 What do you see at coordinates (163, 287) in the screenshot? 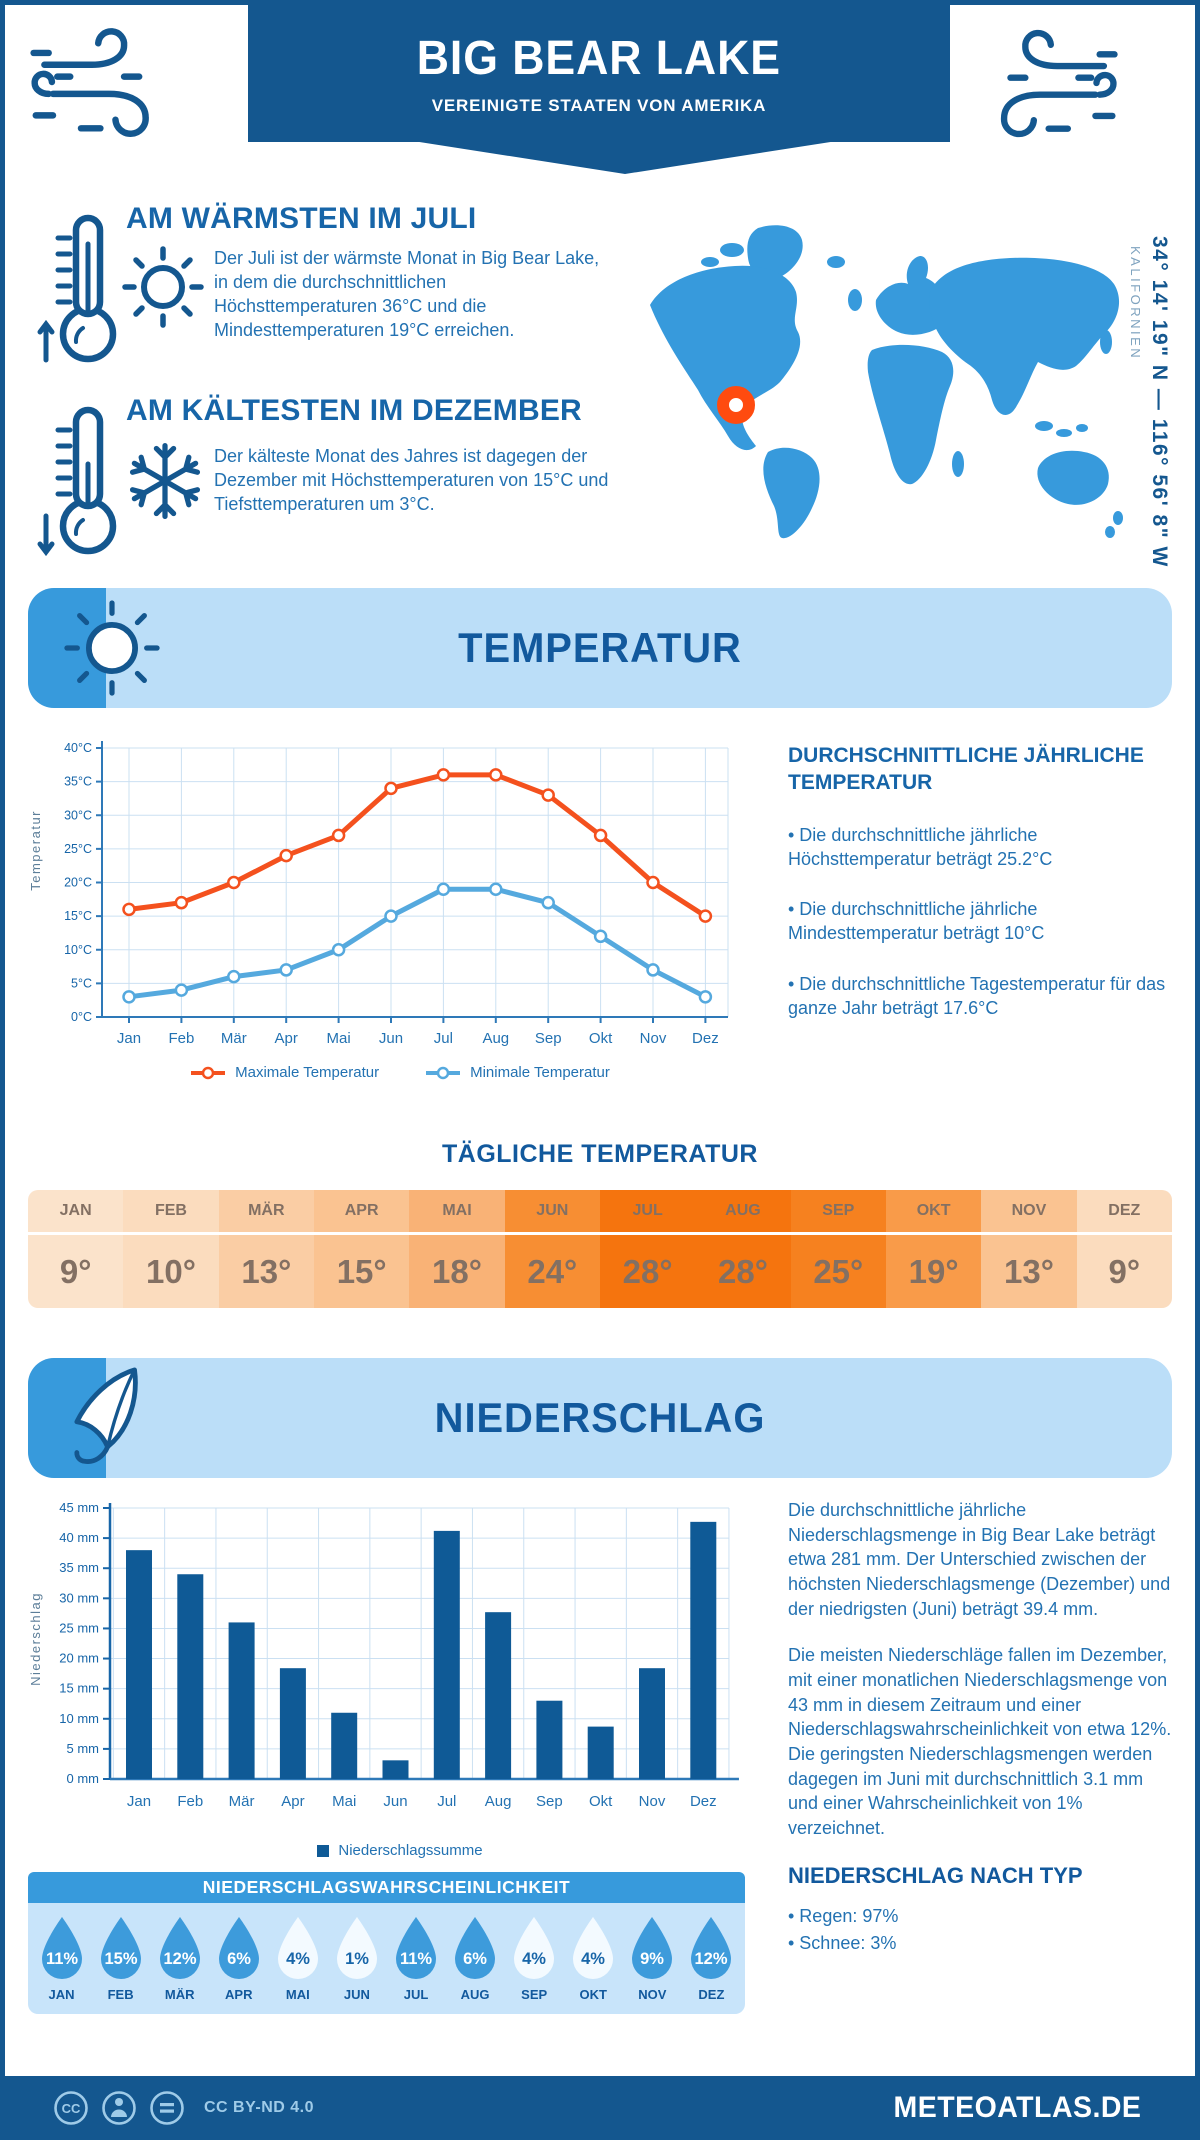
I see `sun-icon` at bounding box center [163, 287].